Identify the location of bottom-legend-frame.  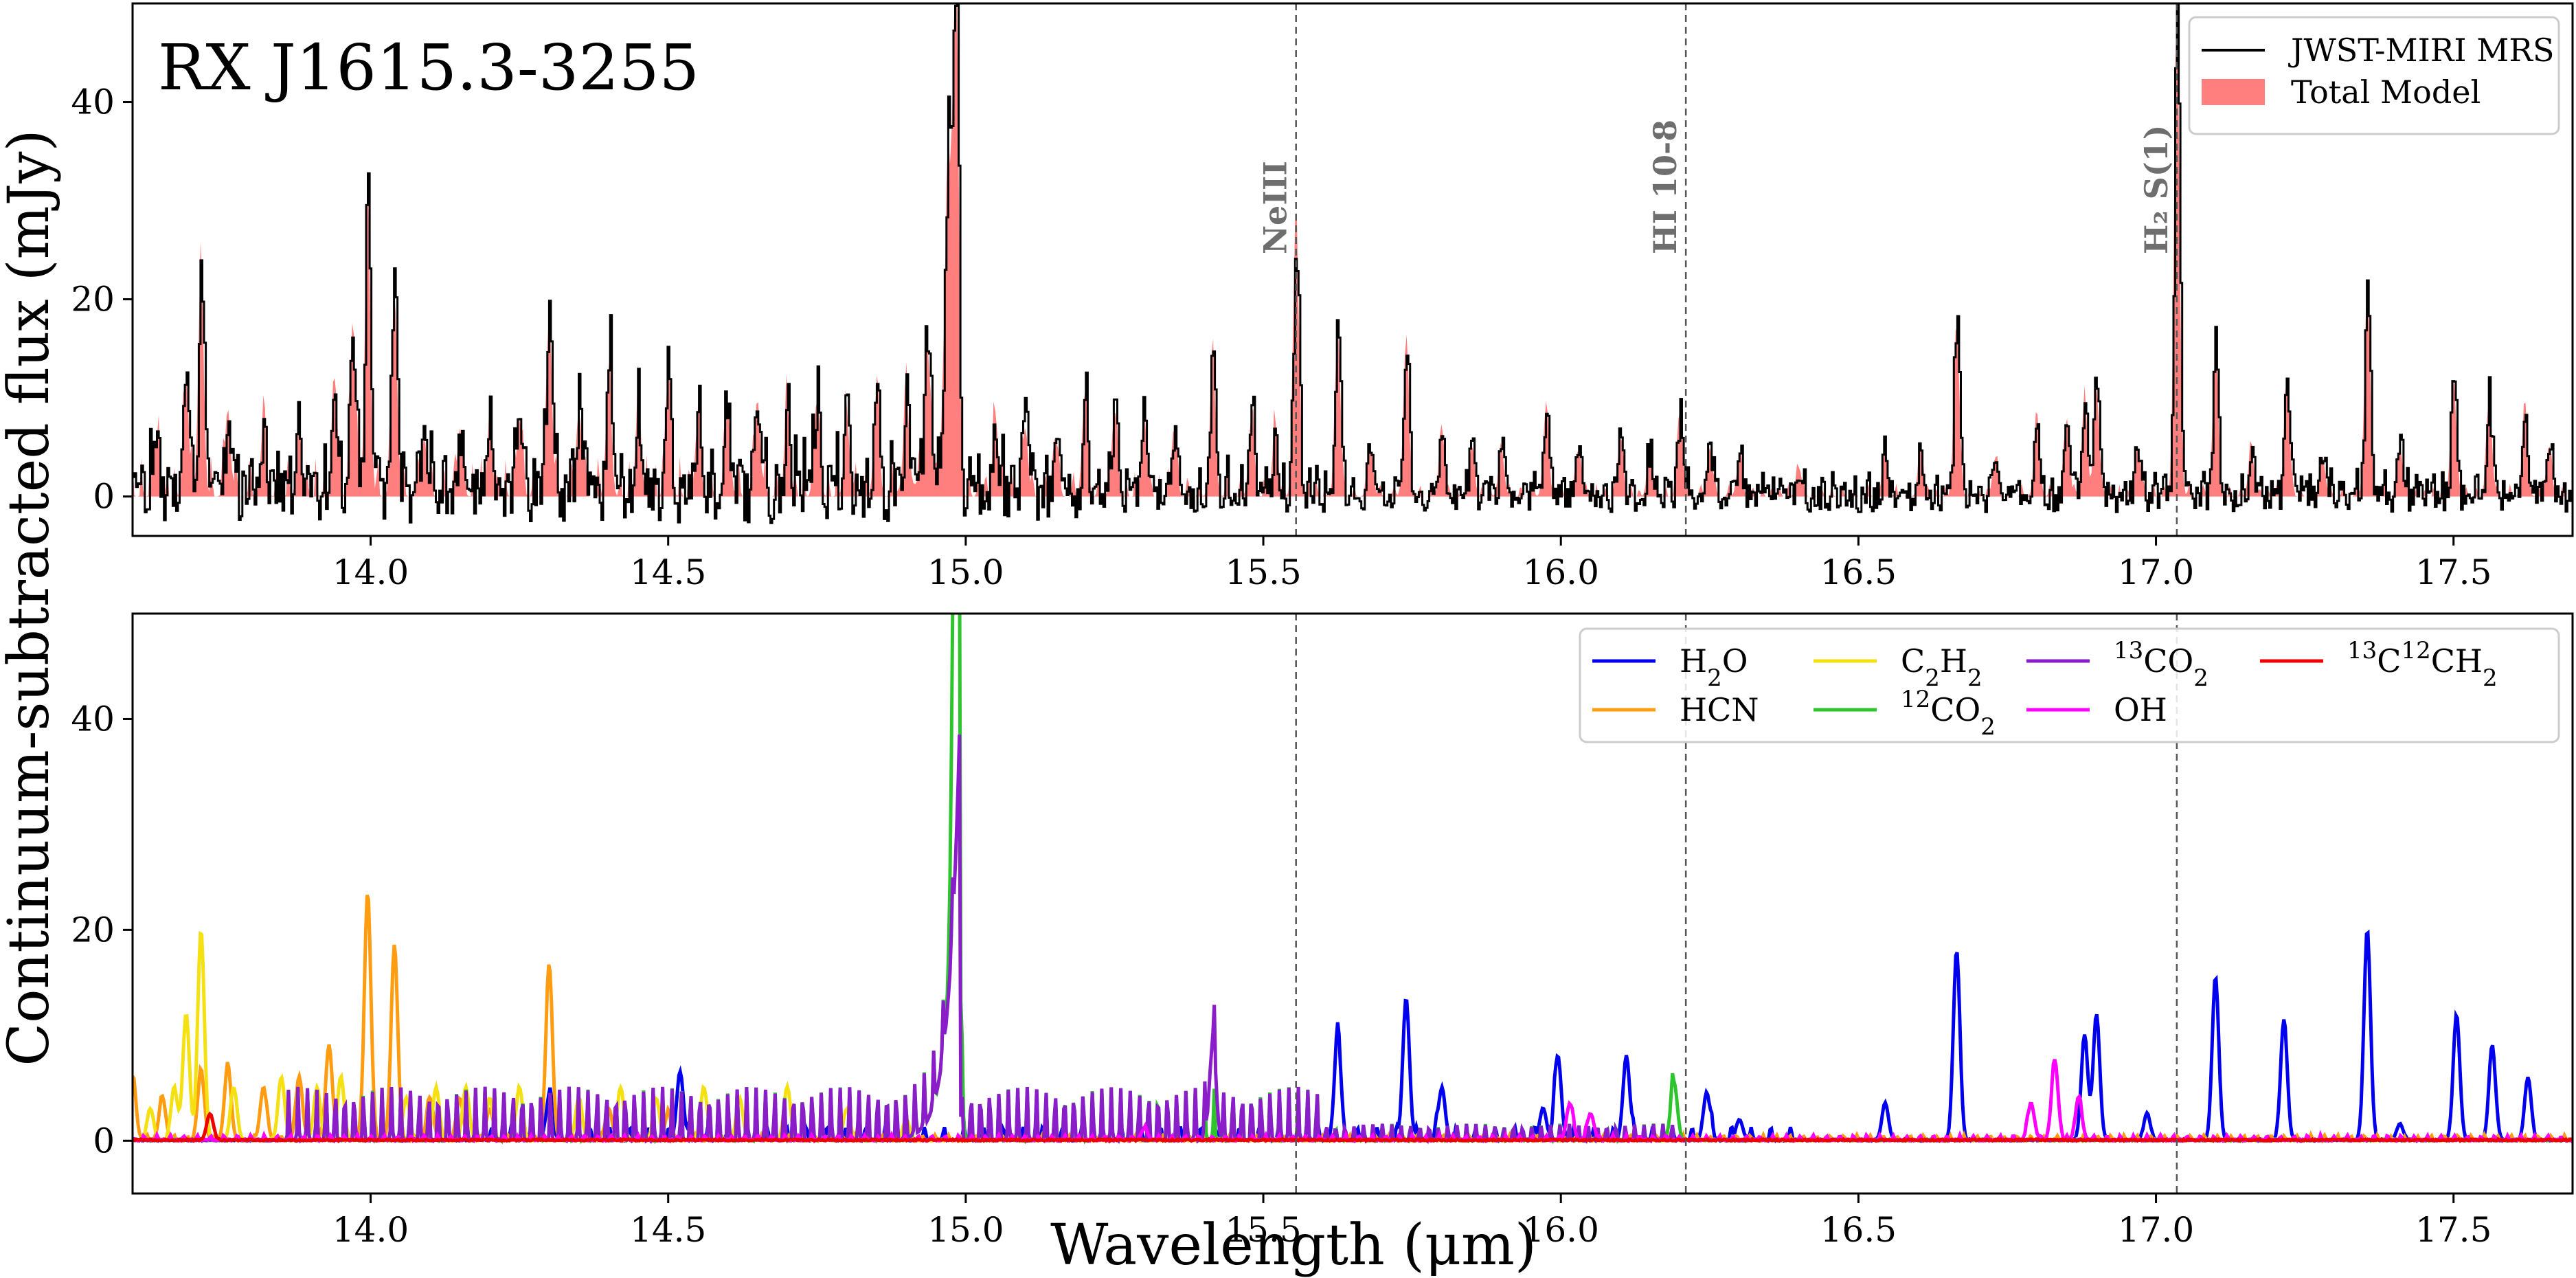
(2069, 685).